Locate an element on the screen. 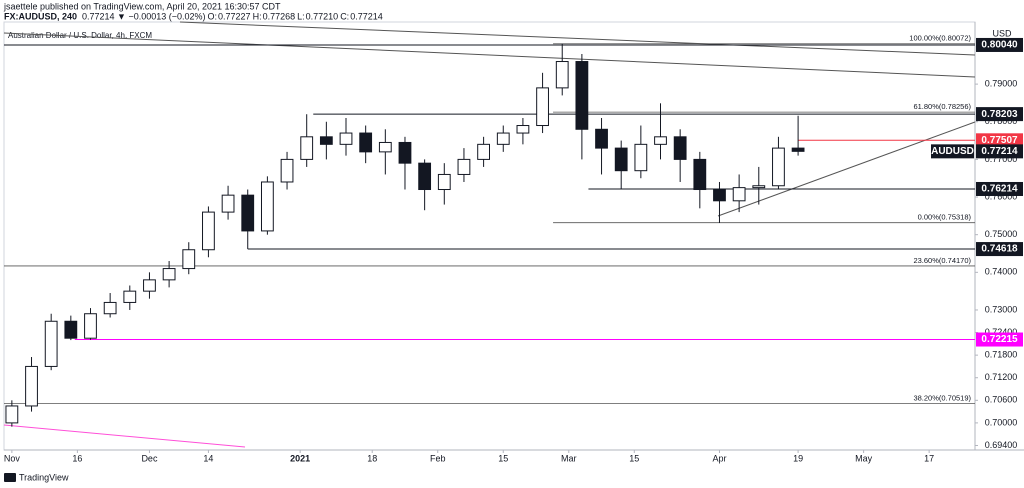 The width and height of the screenshot is (1024, 488). symbol-tag is located at coordinates (952, 151).